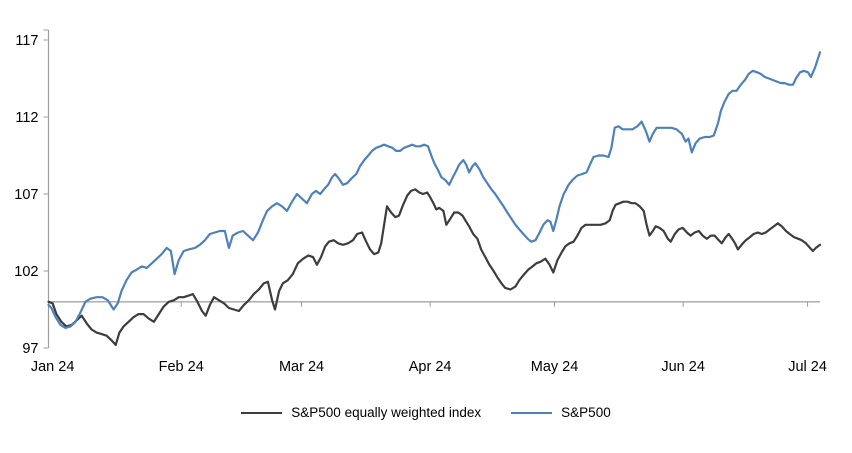 This screenshot has height=453, width=852. I want to click on svg-text: Apr 24, so click(430, 367).